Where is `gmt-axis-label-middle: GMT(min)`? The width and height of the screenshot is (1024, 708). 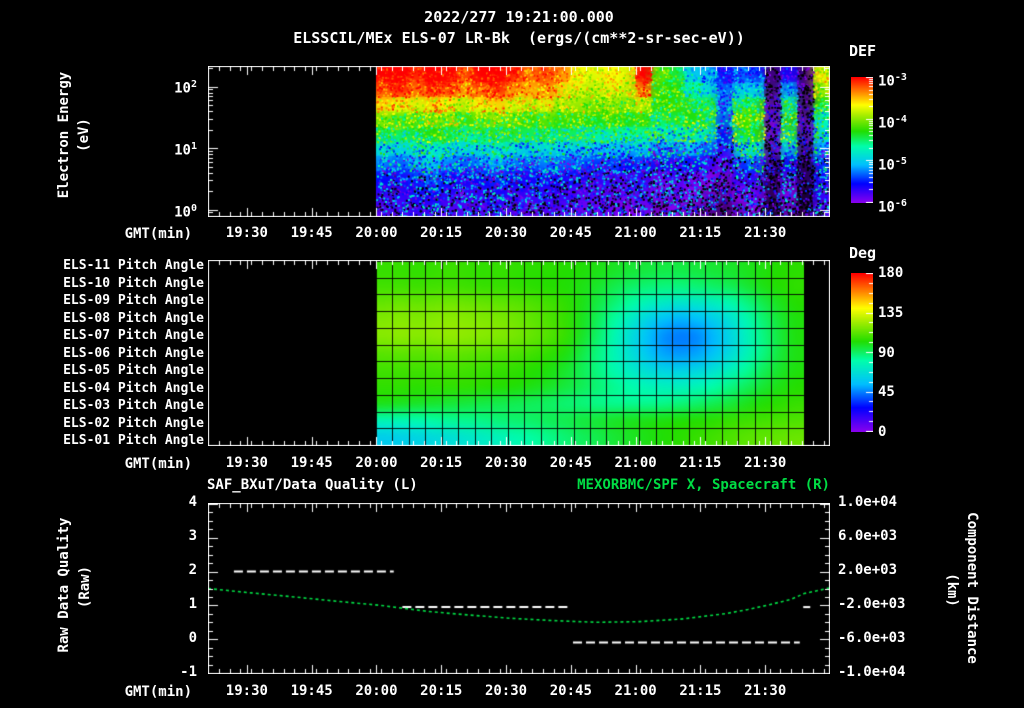 gmt-axis-label-middle: GMT(min) is located at coordinates (158, 464).